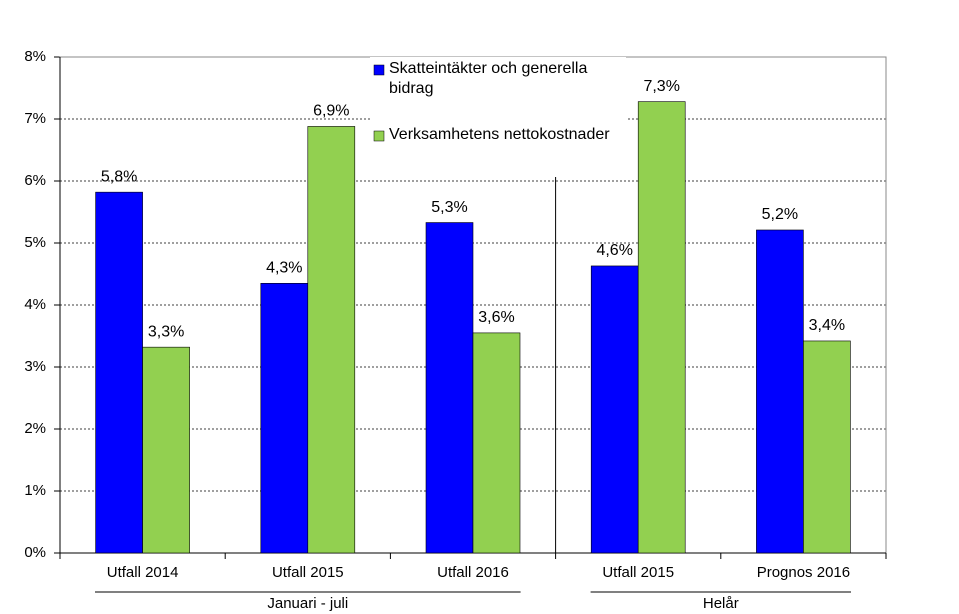 The height and width of the screenshot is (614, 959). Describe the element at coordinates (488, 78) in the screenshot. I see `legend-label: Skatteintäkter och generella bidrag` at that location.